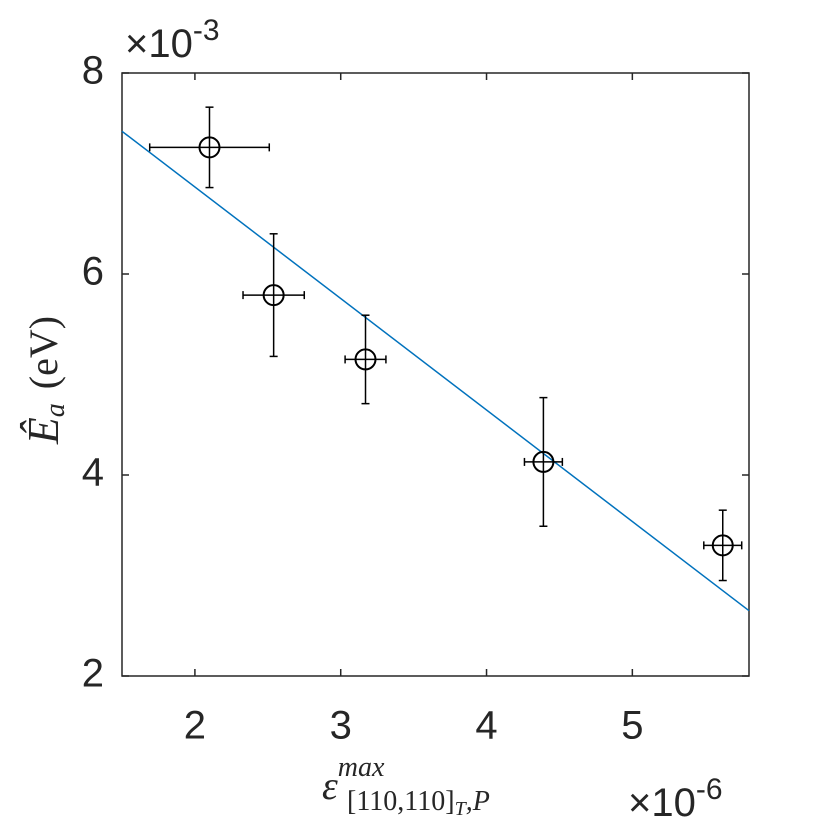 This screenshot has width=830, height=830. What do you see at coordinates (330, 785) in the screenshot?
I see `x-label-symbol: ε` at bounding box center [330, 785].